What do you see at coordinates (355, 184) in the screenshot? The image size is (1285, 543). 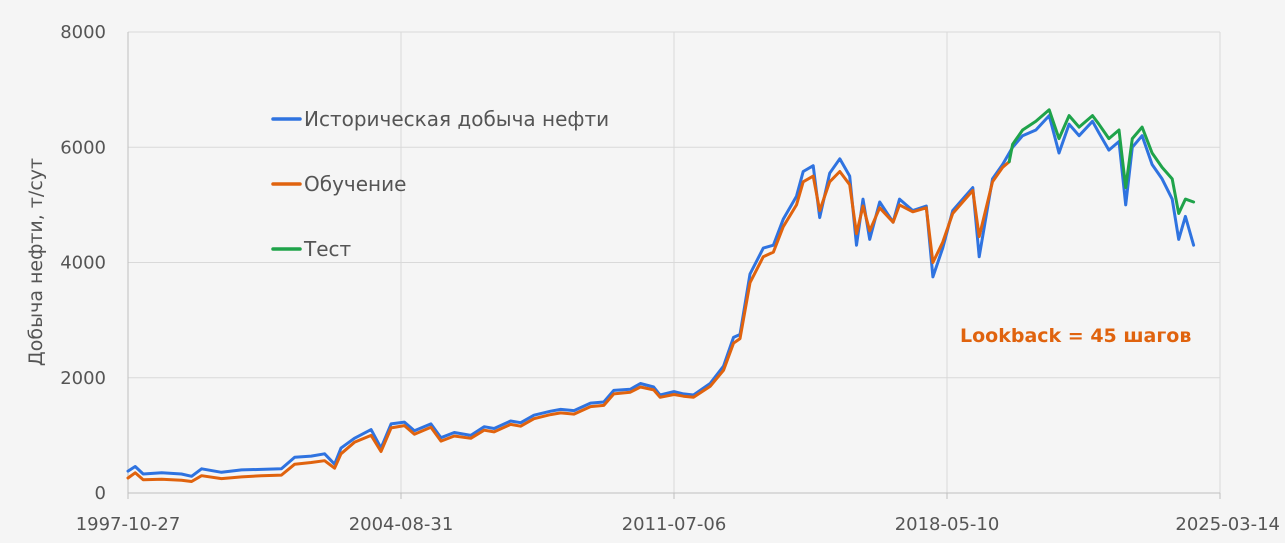 I see `legend-training-label: Обучение` at bounding box center [355, 184].